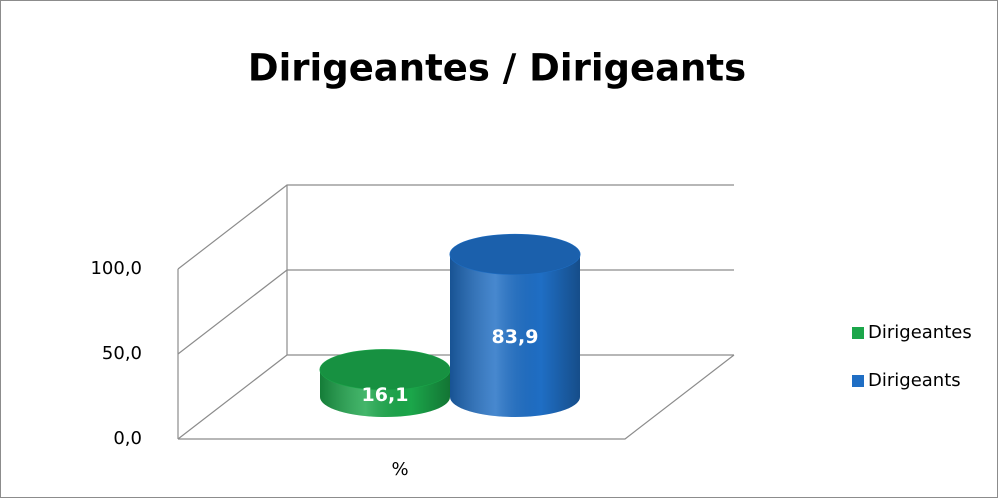  What do you see at coordinates (914, 380) in the screenshot?
I see `legend-label: Dirigeants` at bounding box center [914, 380].